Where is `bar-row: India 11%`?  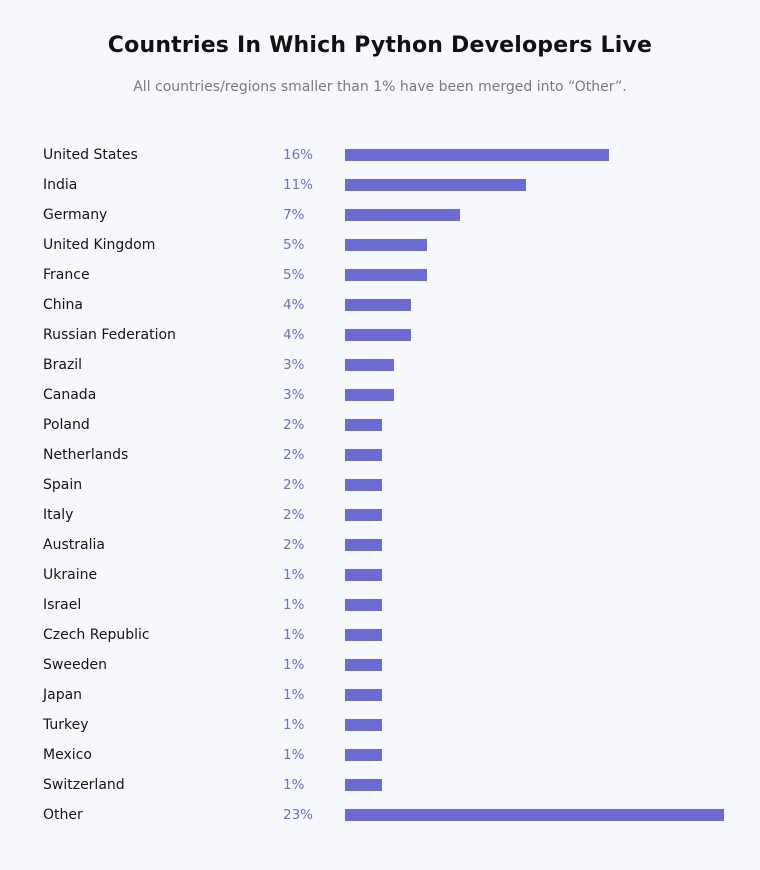 bar-row: India 11% is located at coordinates (380, 185).